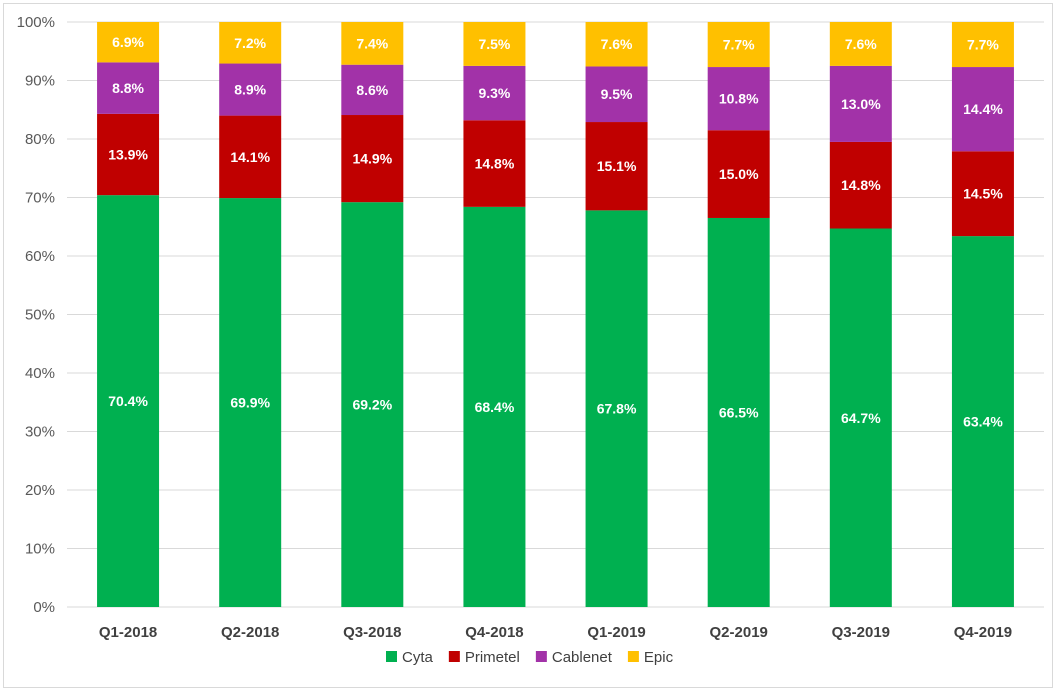 The image size is (1058, 693). I want to click on x-tick-label: Q1-2018, so click(128, 632).